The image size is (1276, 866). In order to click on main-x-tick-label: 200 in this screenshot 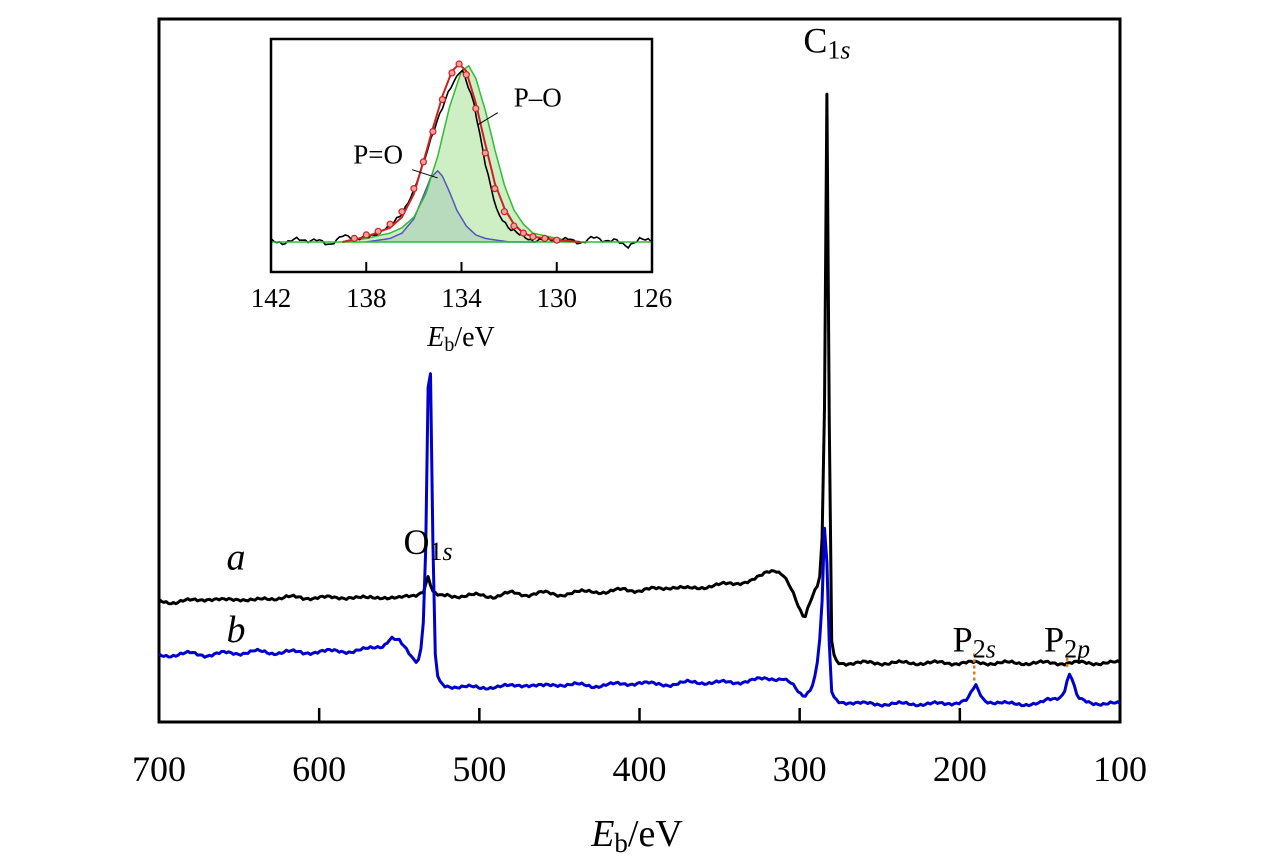, I will do `click(960, 769)`.